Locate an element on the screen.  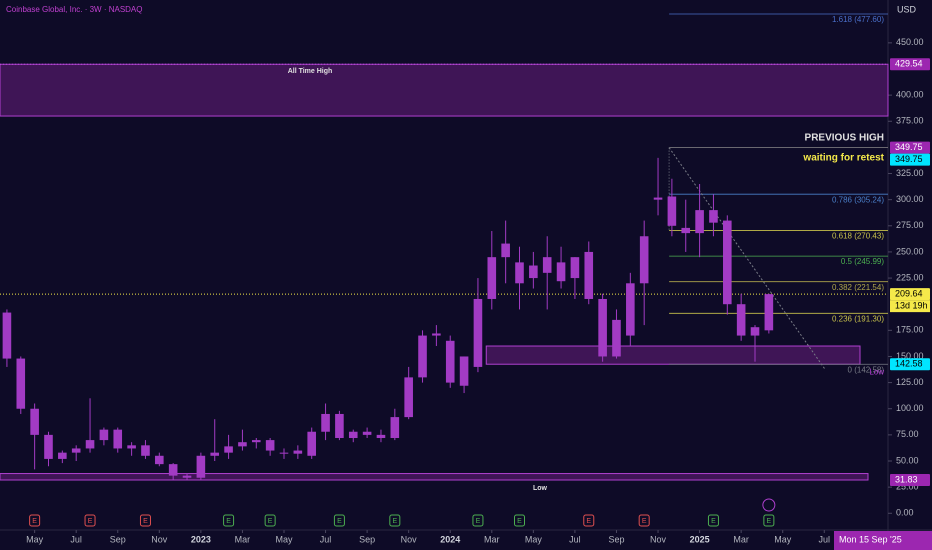
y-tick-label: 275.00 is located at coordinates (910, 225).